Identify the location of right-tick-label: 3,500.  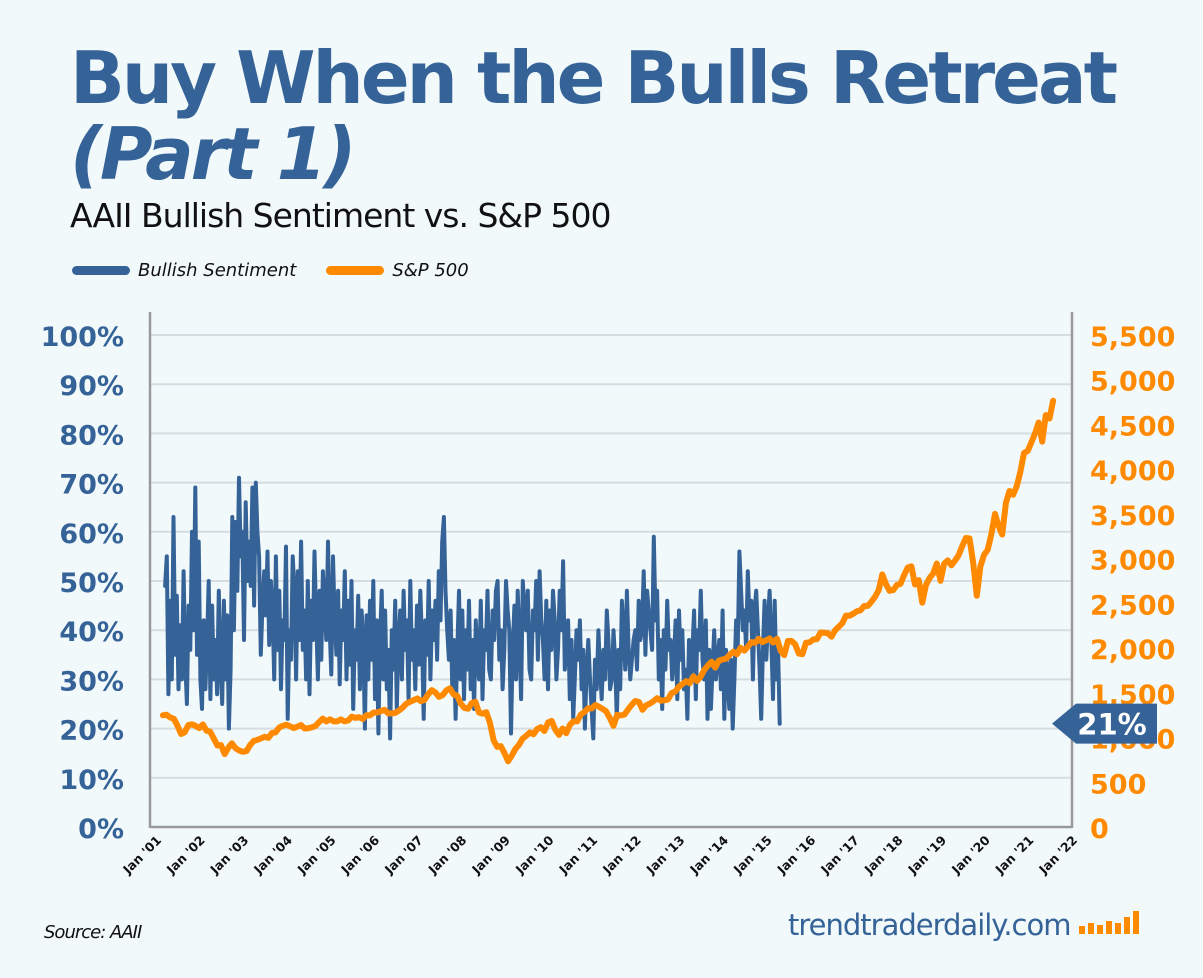
(1132, 516).